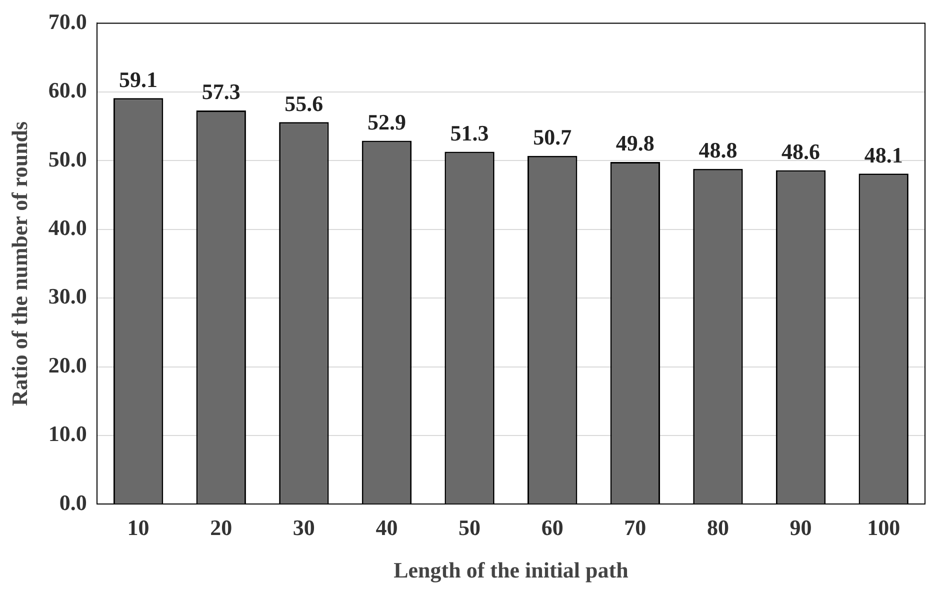 This screenshot has width=928, height=593. What do you see at coordinates (304, 103) in the screenshot?
I see `data-label: 55.6` at bounding box center [304, 103].